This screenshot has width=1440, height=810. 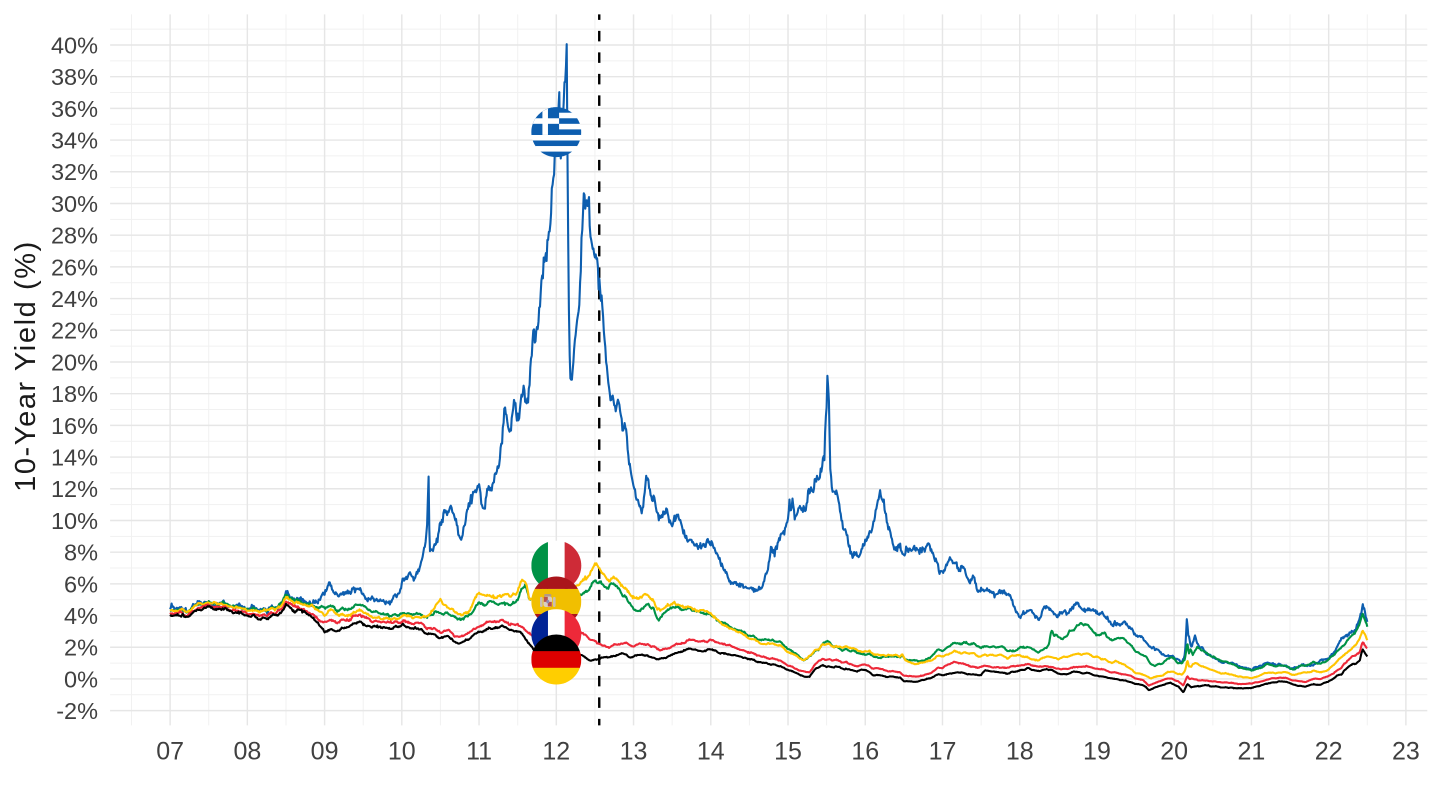 I want to click on y-tick-label: 36%, so click(x=74, y=109).